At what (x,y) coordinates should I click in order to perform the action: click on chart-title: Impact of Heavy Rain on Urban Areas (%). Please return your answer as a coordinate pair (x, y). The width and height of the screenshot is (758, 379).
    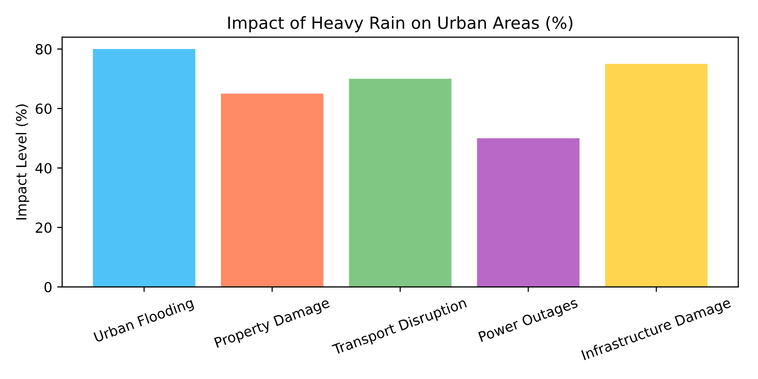
    Looking at the image, I should click on (400, 24).